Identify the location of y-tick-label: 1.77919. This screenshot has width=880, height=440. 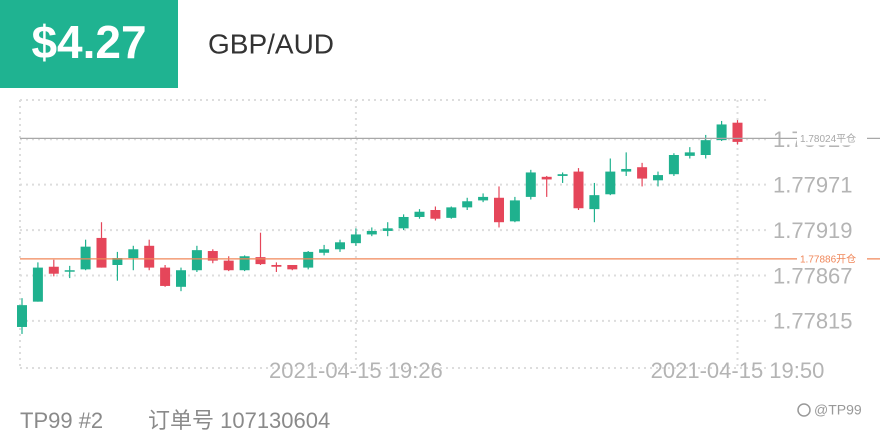
(813, 230).